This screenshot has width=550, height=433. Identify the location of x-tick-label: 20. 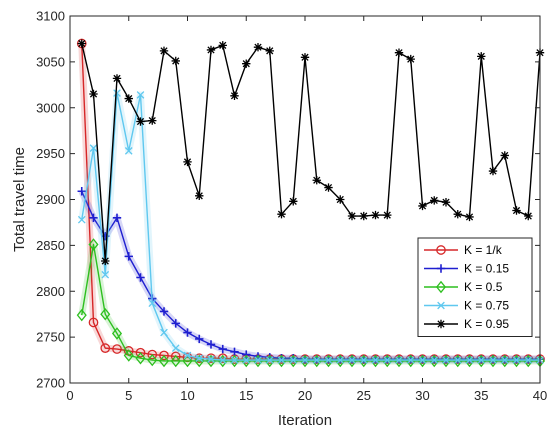
(305, 395).